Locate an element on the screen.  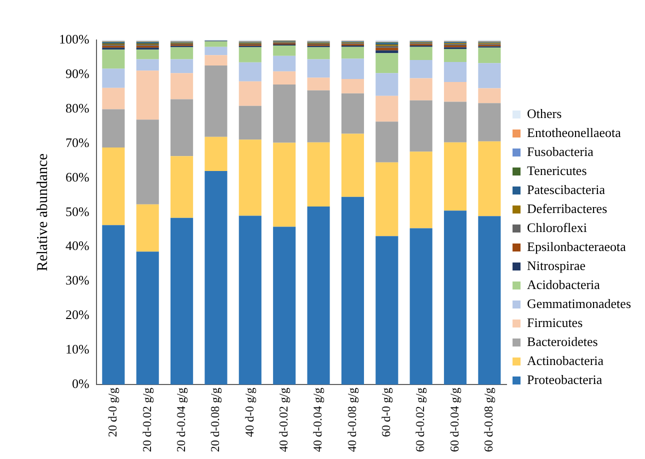
x-tick-label: 20 d-0.08 g/g is located at coordinates (215, 420).